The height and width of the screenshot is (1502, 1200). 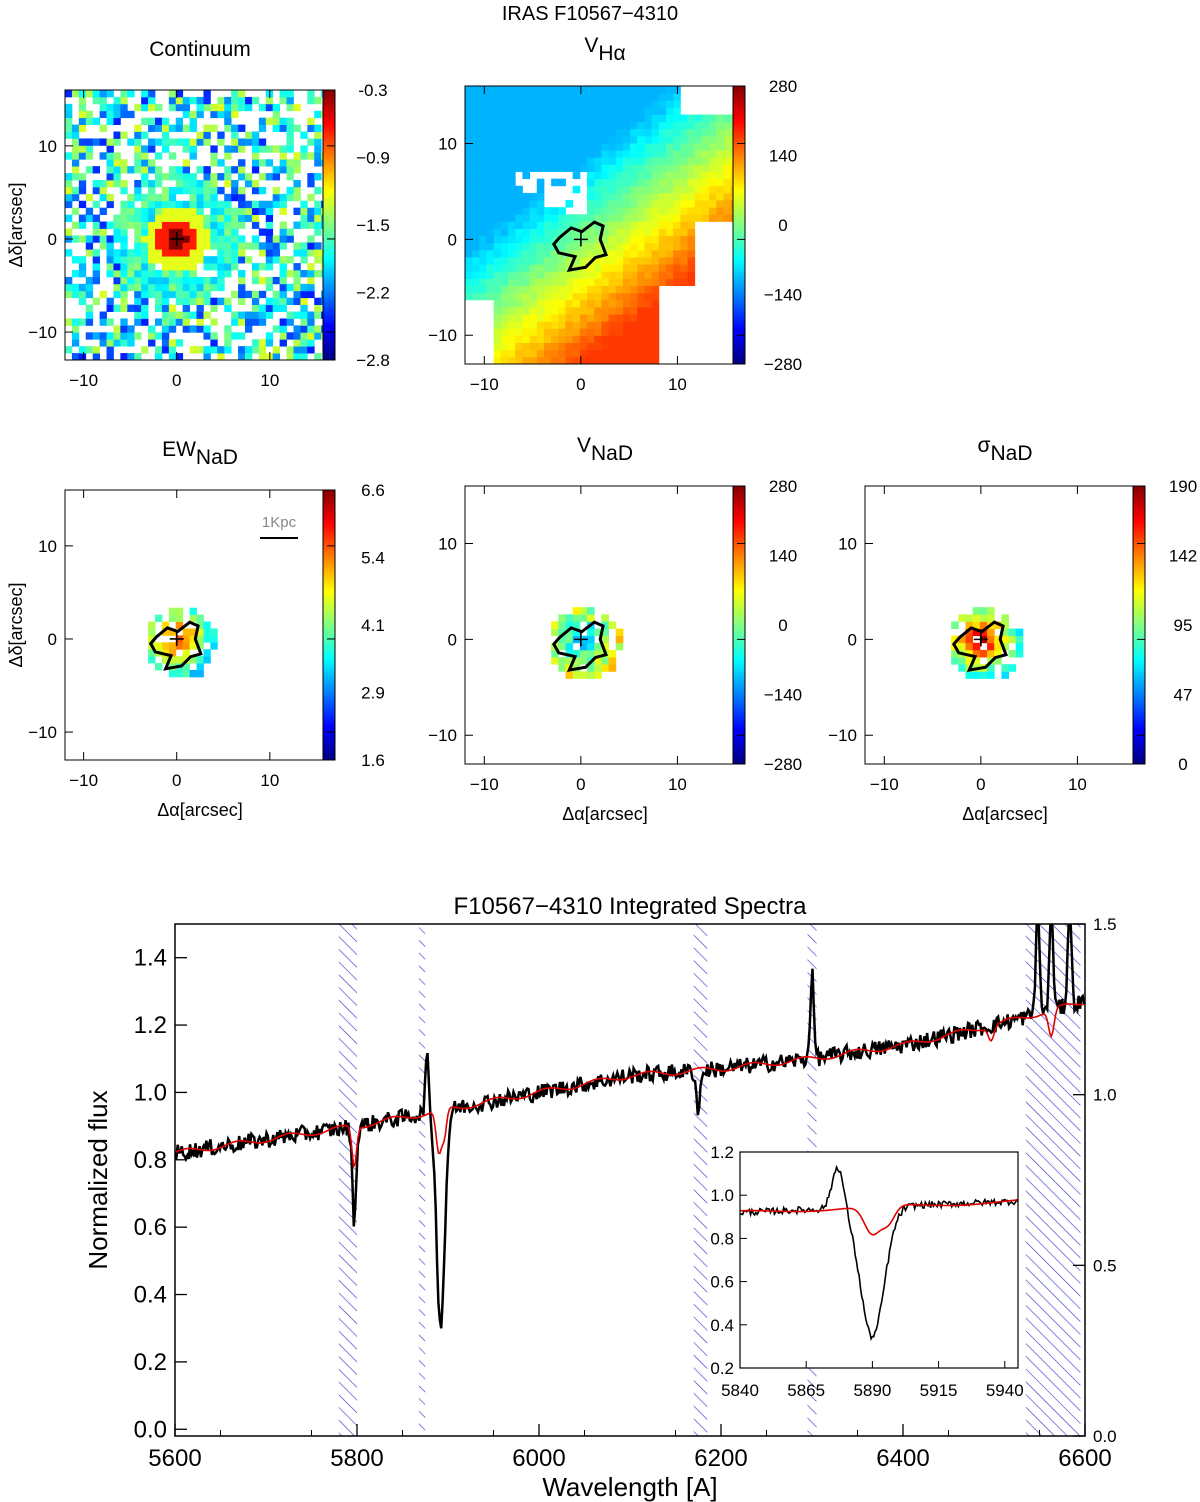 I want to click on colorbar-tick-label: 2.9, so click(x=373, y=693).